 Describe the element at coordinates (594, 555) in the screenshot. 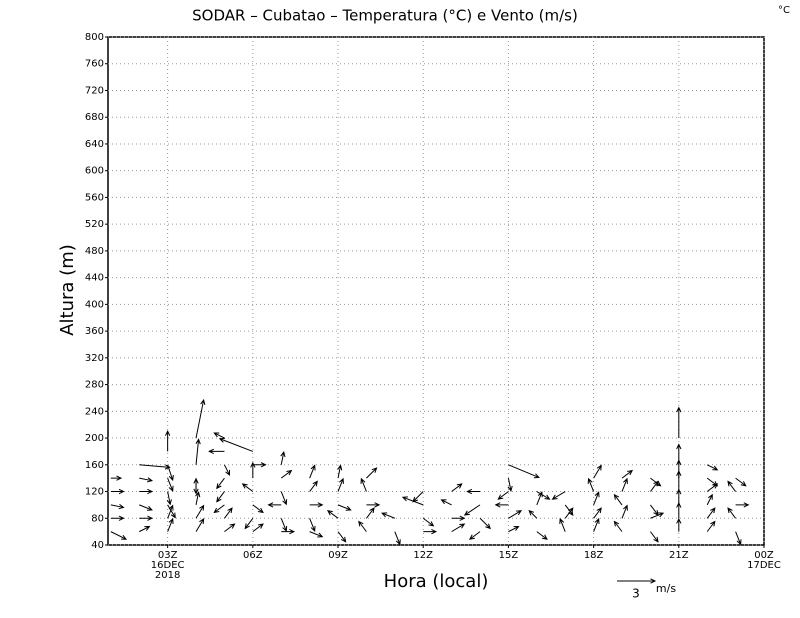

I see `x-tick-label: 18Z` at that location.